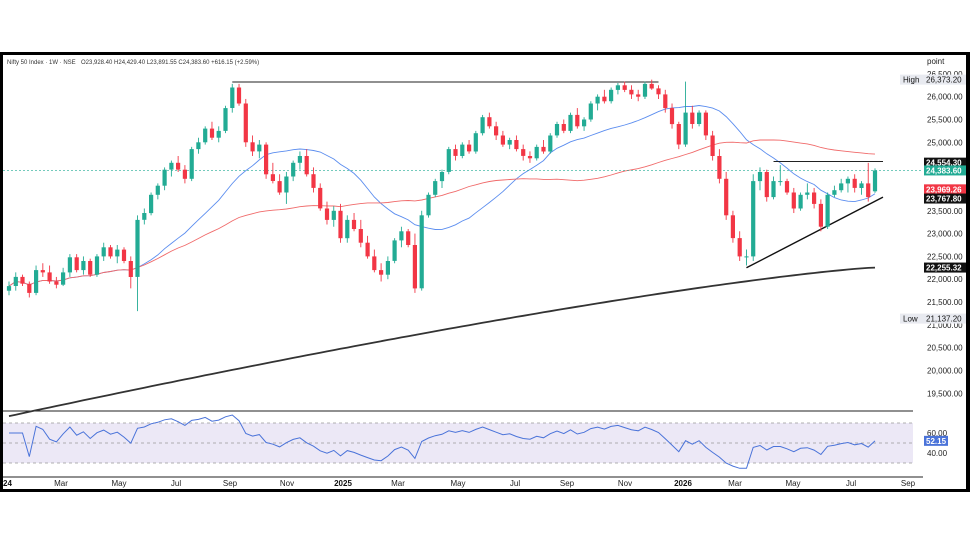  What do you see at coordinates (933, 318) in the screenshot?
I see `price-tag: Low 21,137.20` at bounding box center [933, 318].